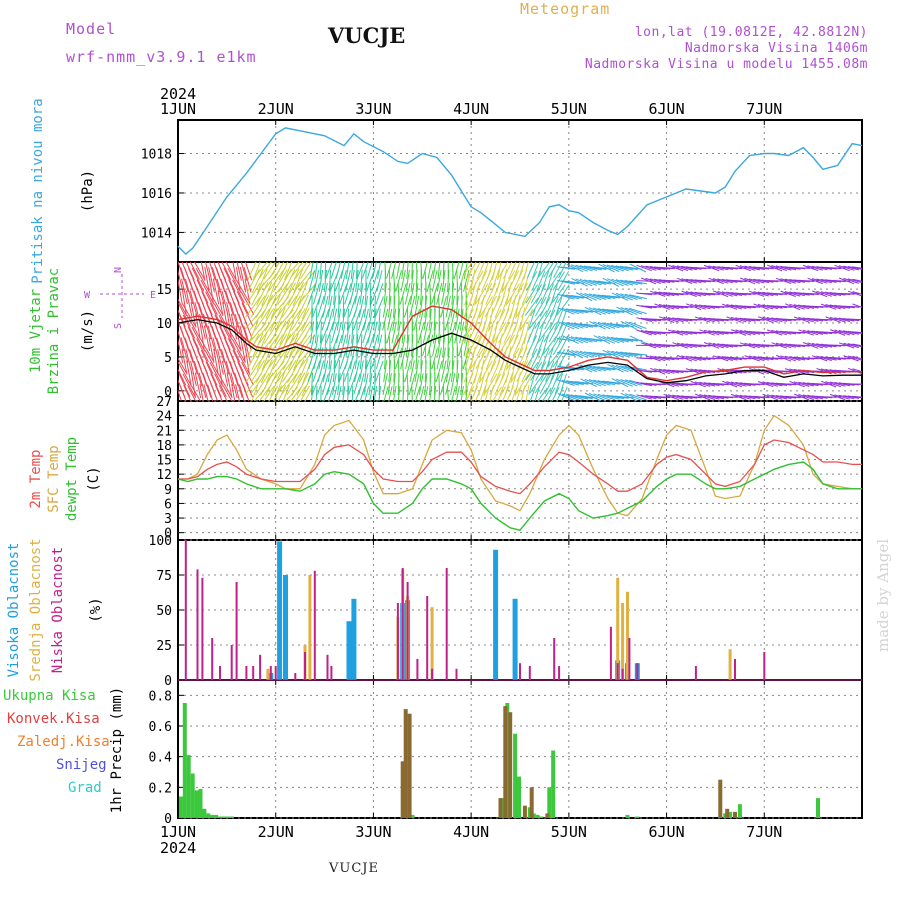 The width and height of the screenshot is (900, 900). Describe the element at coordinates (156, 194) in the screenshot. I see `y-tick-label: 1016` at that location.